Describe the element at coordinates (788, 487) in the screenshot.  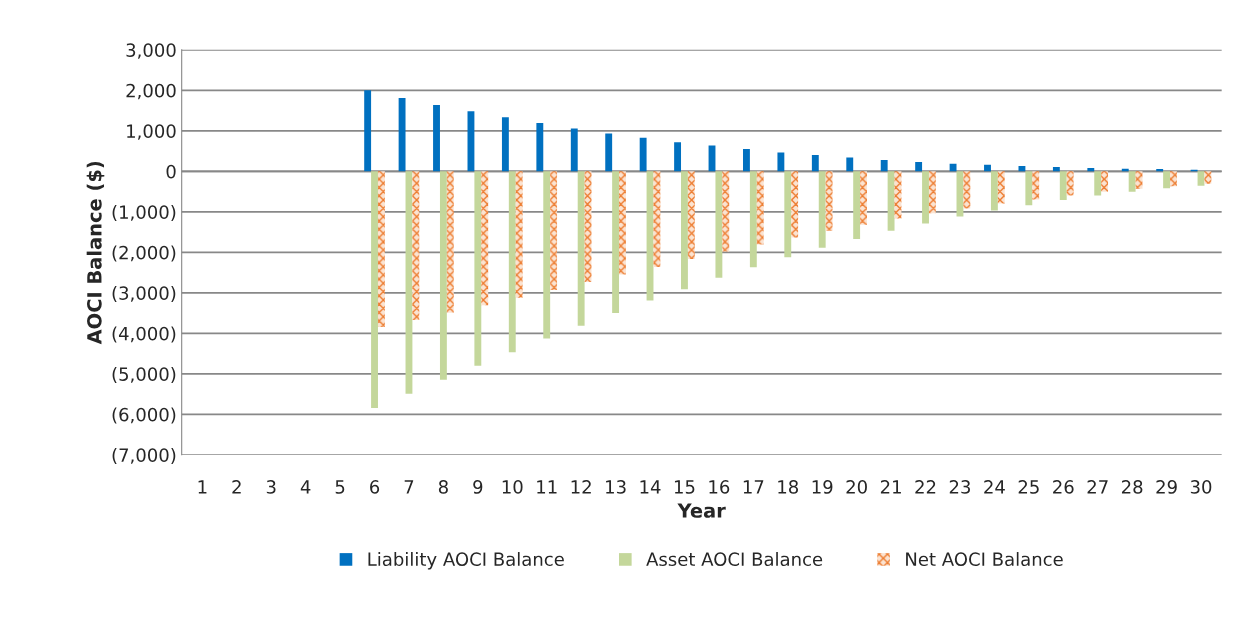
I see `x-tick-label: 18` at that location.